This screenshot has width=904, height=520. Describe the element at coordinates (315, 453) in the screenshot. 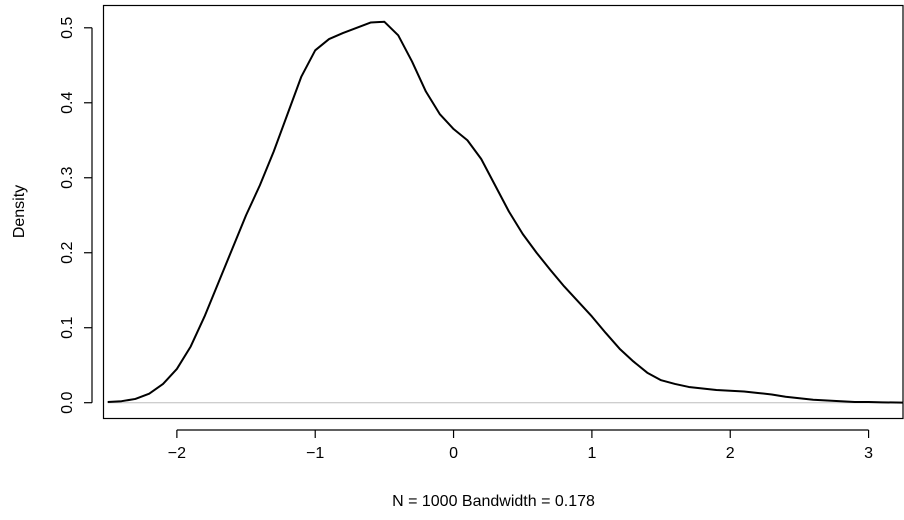

I see `x-tick-label: −1` at that location.